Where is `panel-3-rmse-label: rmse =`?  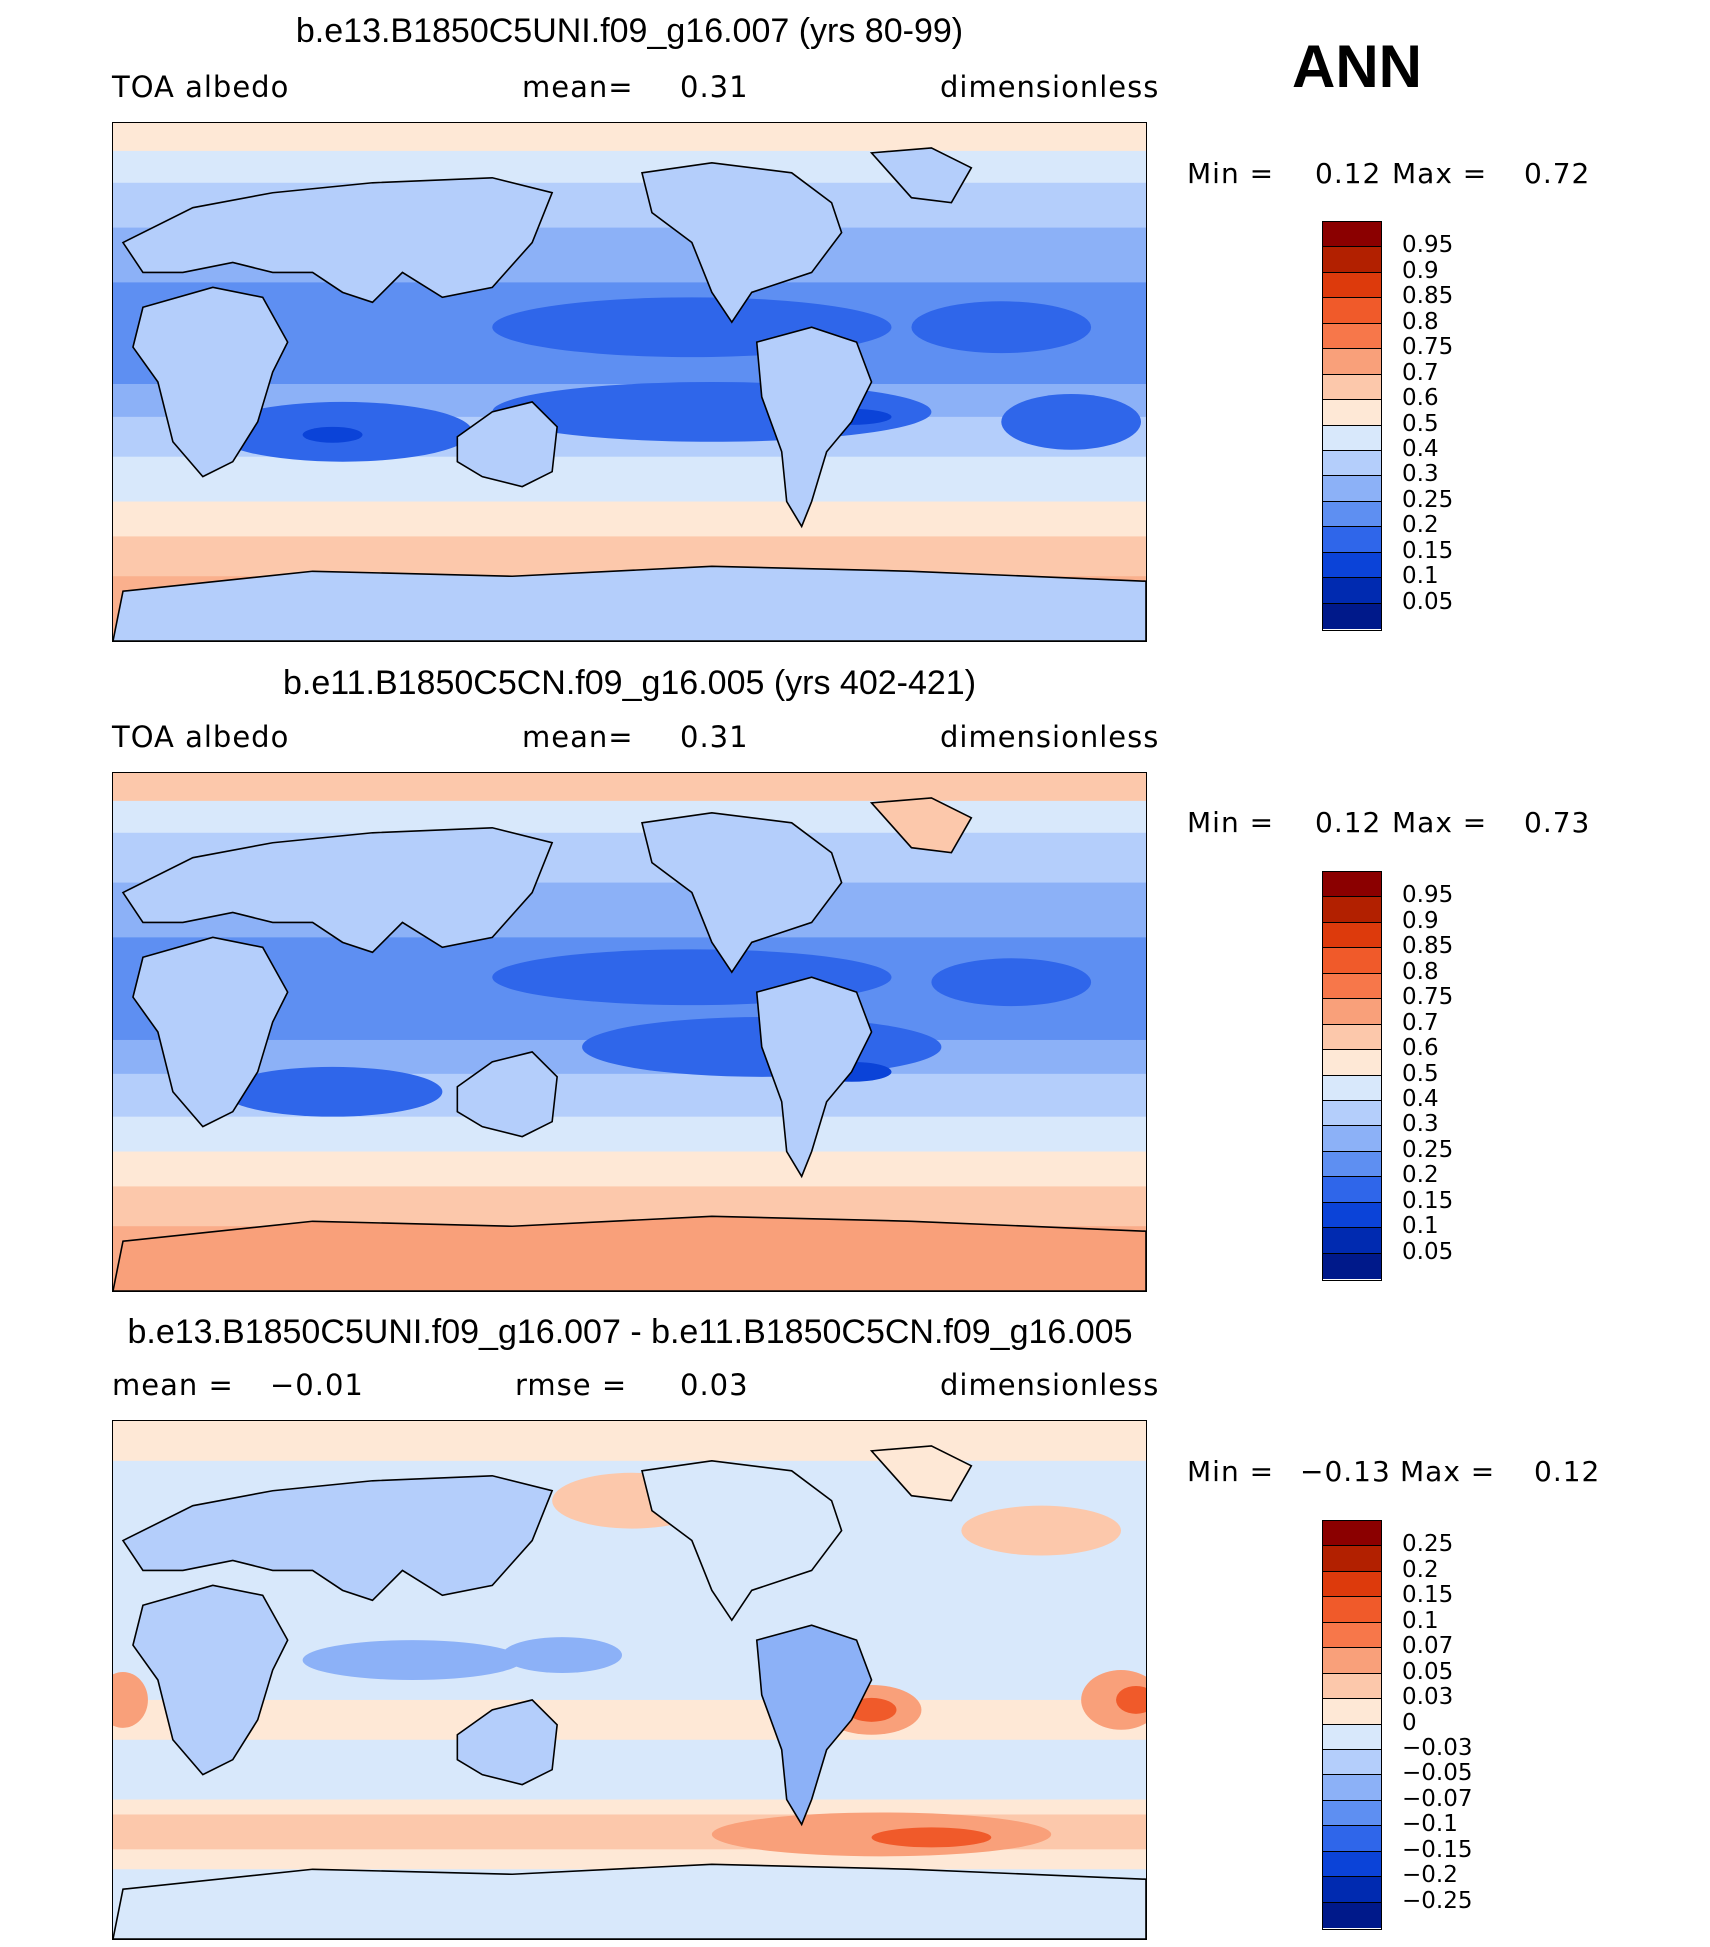 panel-3-rmse-label: rmse = is located at coordinates (571, 1385).